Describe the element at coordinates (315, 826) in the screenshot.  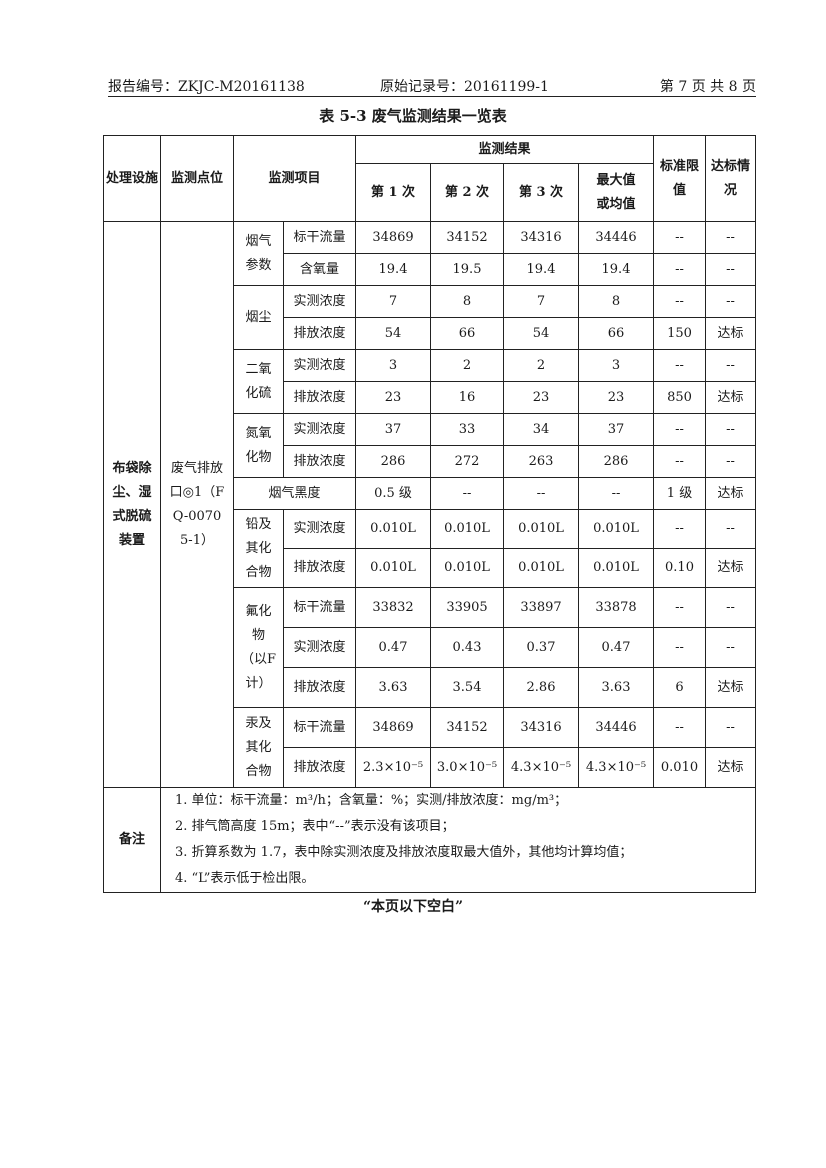
I see `note-item: 2. 排气筒高度 15m；表中“--”表示没有该项目；` at that location.